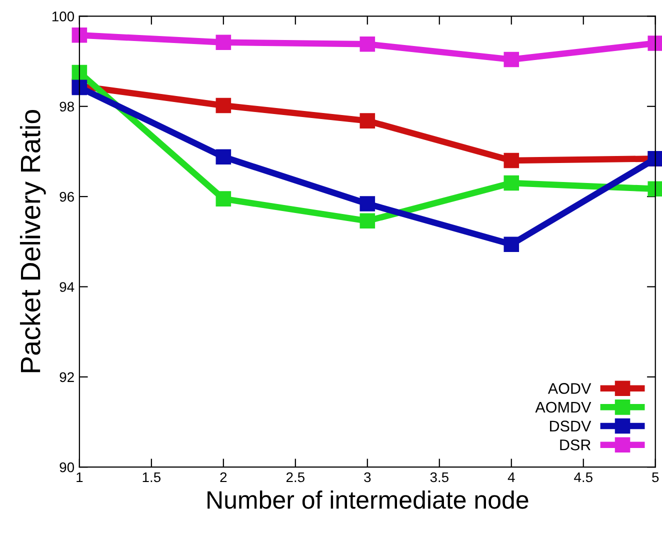 This screenshot has width=662, height=540. Describe the element at coordinates (223, 477) in the screenshot. I see `x-tick-label: 2` at that location.